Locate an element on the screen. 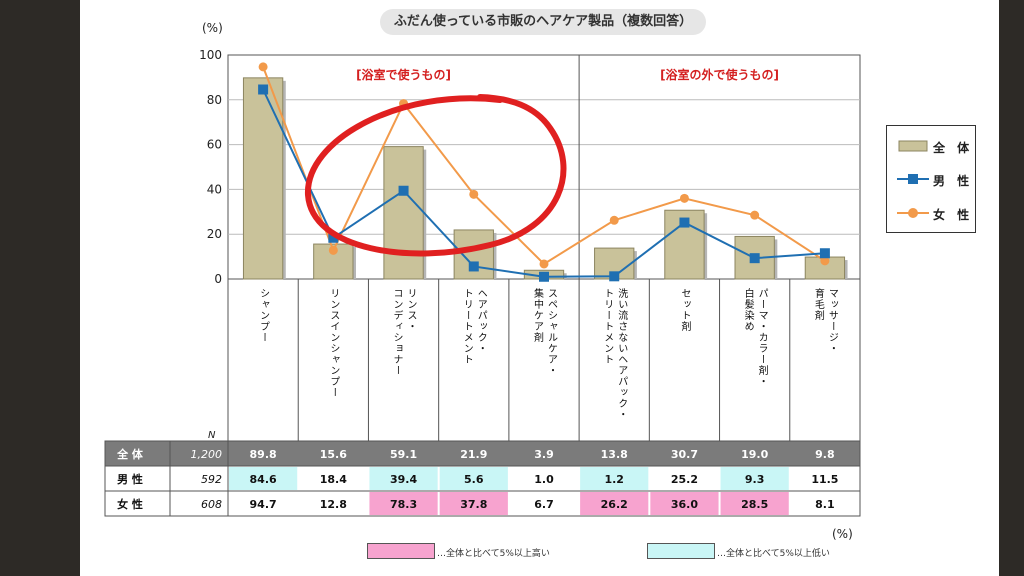 This screenshot has height=576, width=1024. table-cell-value: 78.3 is located at coordinates (403, 504).